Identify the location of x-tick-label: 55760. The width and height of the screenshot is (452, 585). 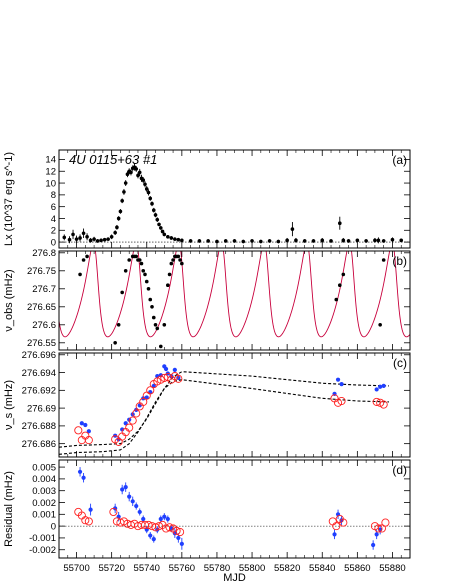
(182, 568).